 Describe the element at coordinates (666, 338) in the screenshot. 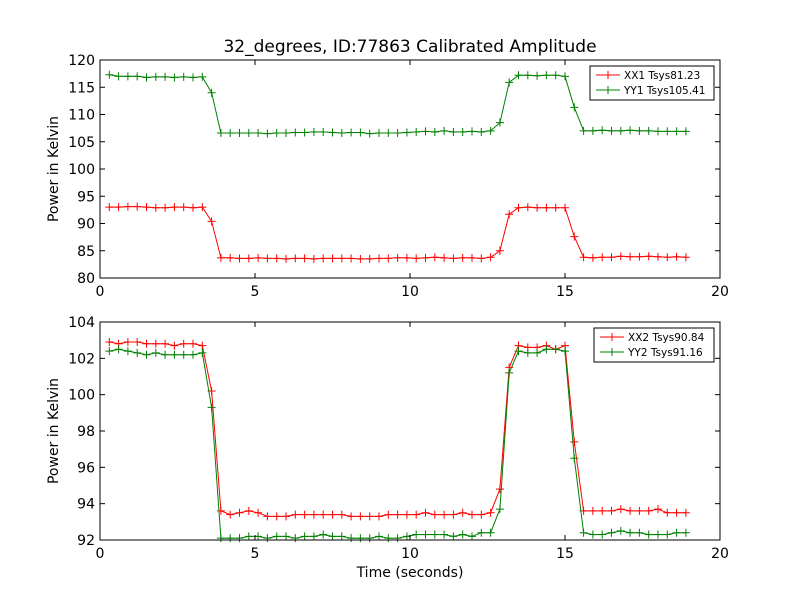

I see `legend-label: XX2 Tsys90.84` at that location.